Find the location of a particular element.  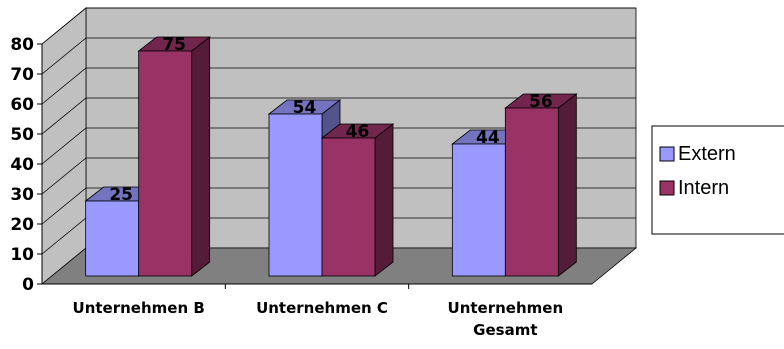

legend: Extern Intern is located at coordinates (717, 180).